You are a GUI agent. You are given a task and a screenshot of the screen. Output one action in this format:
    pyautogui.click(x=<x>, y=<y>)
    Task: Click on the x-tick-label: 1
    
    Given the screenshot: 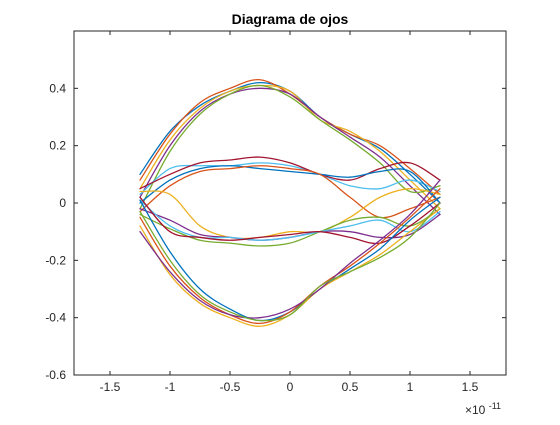 What is the action you would take?
    pyautogui.click(x=410, y=387)
    